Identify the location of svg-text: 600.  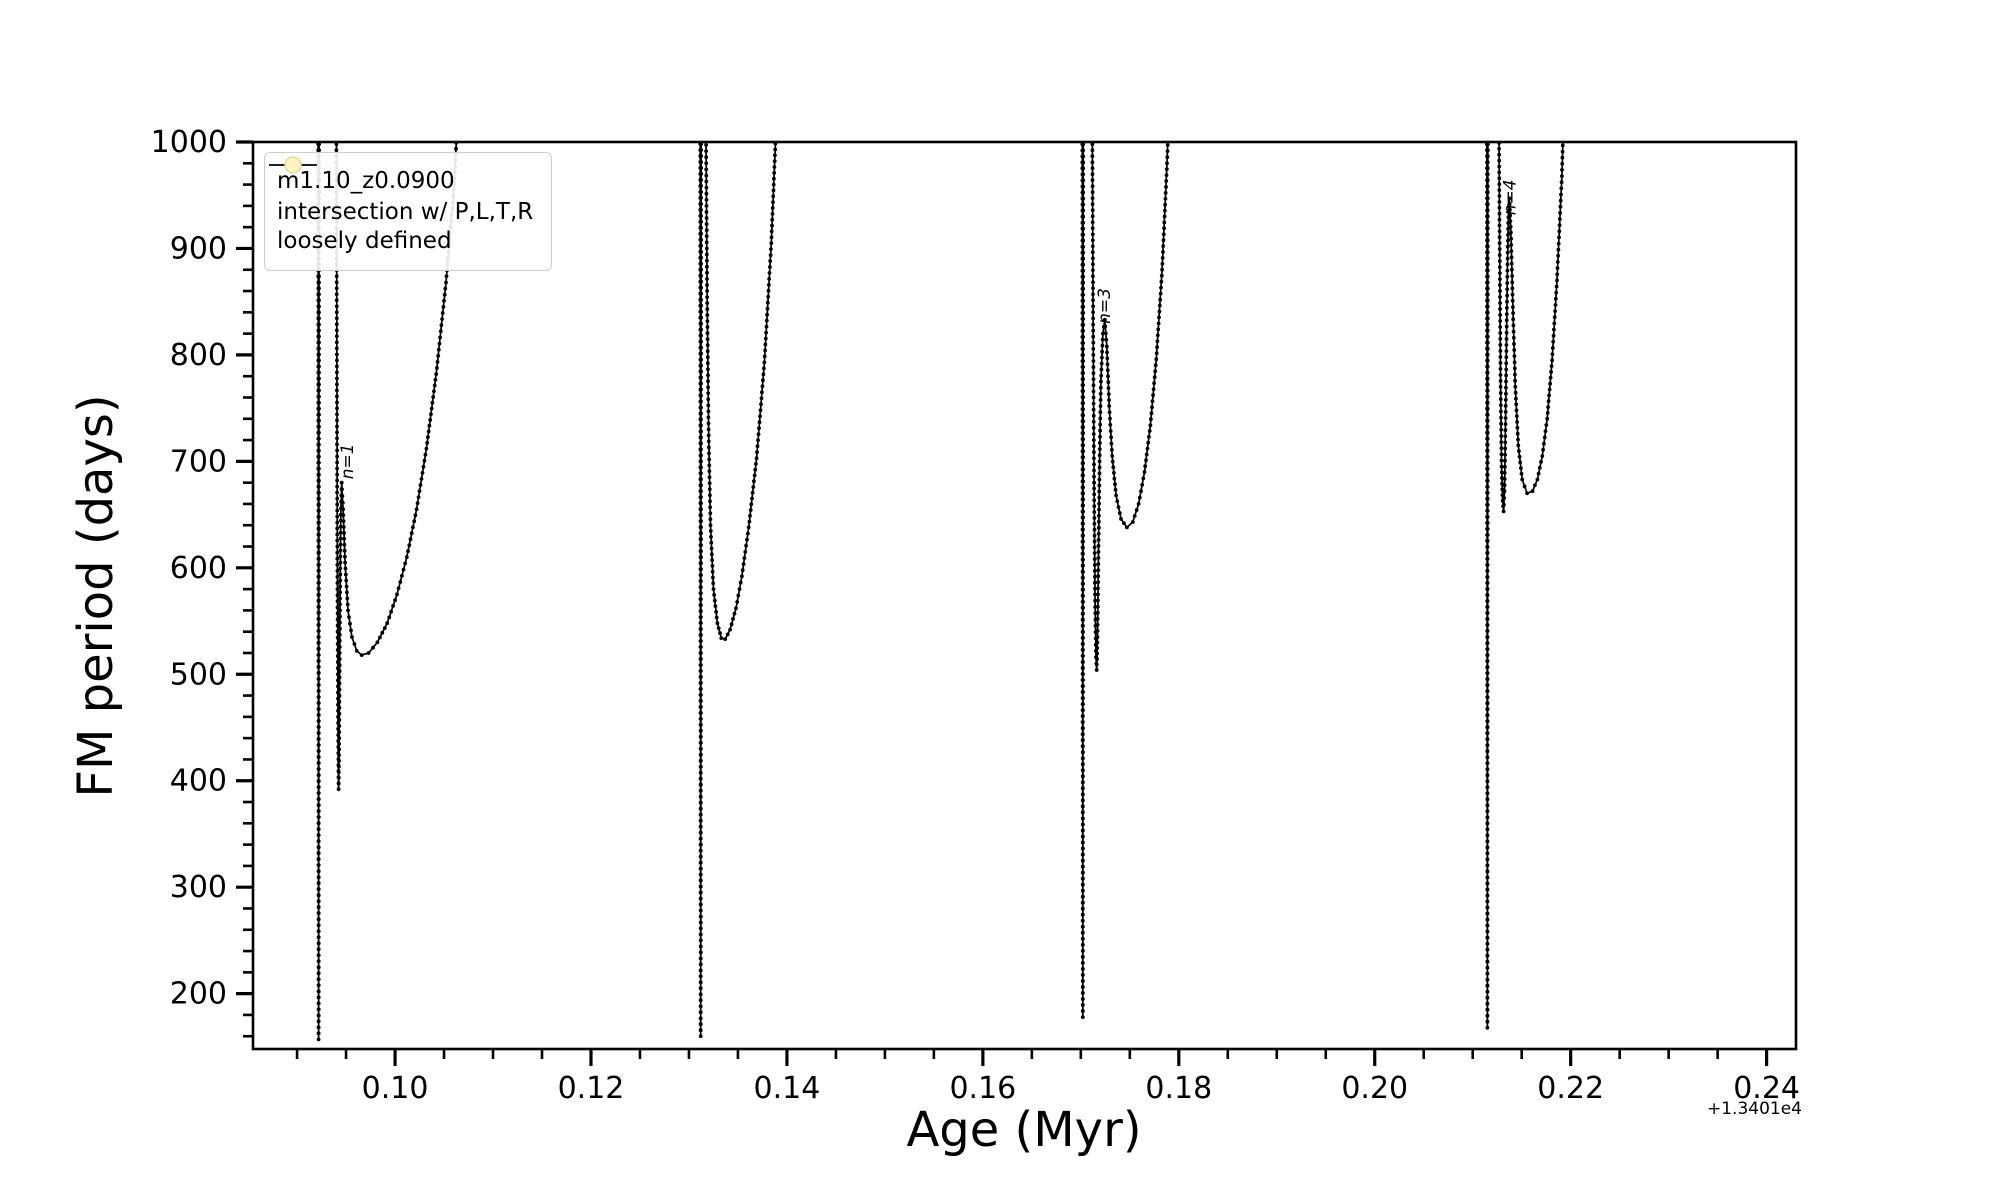
(198, 568).